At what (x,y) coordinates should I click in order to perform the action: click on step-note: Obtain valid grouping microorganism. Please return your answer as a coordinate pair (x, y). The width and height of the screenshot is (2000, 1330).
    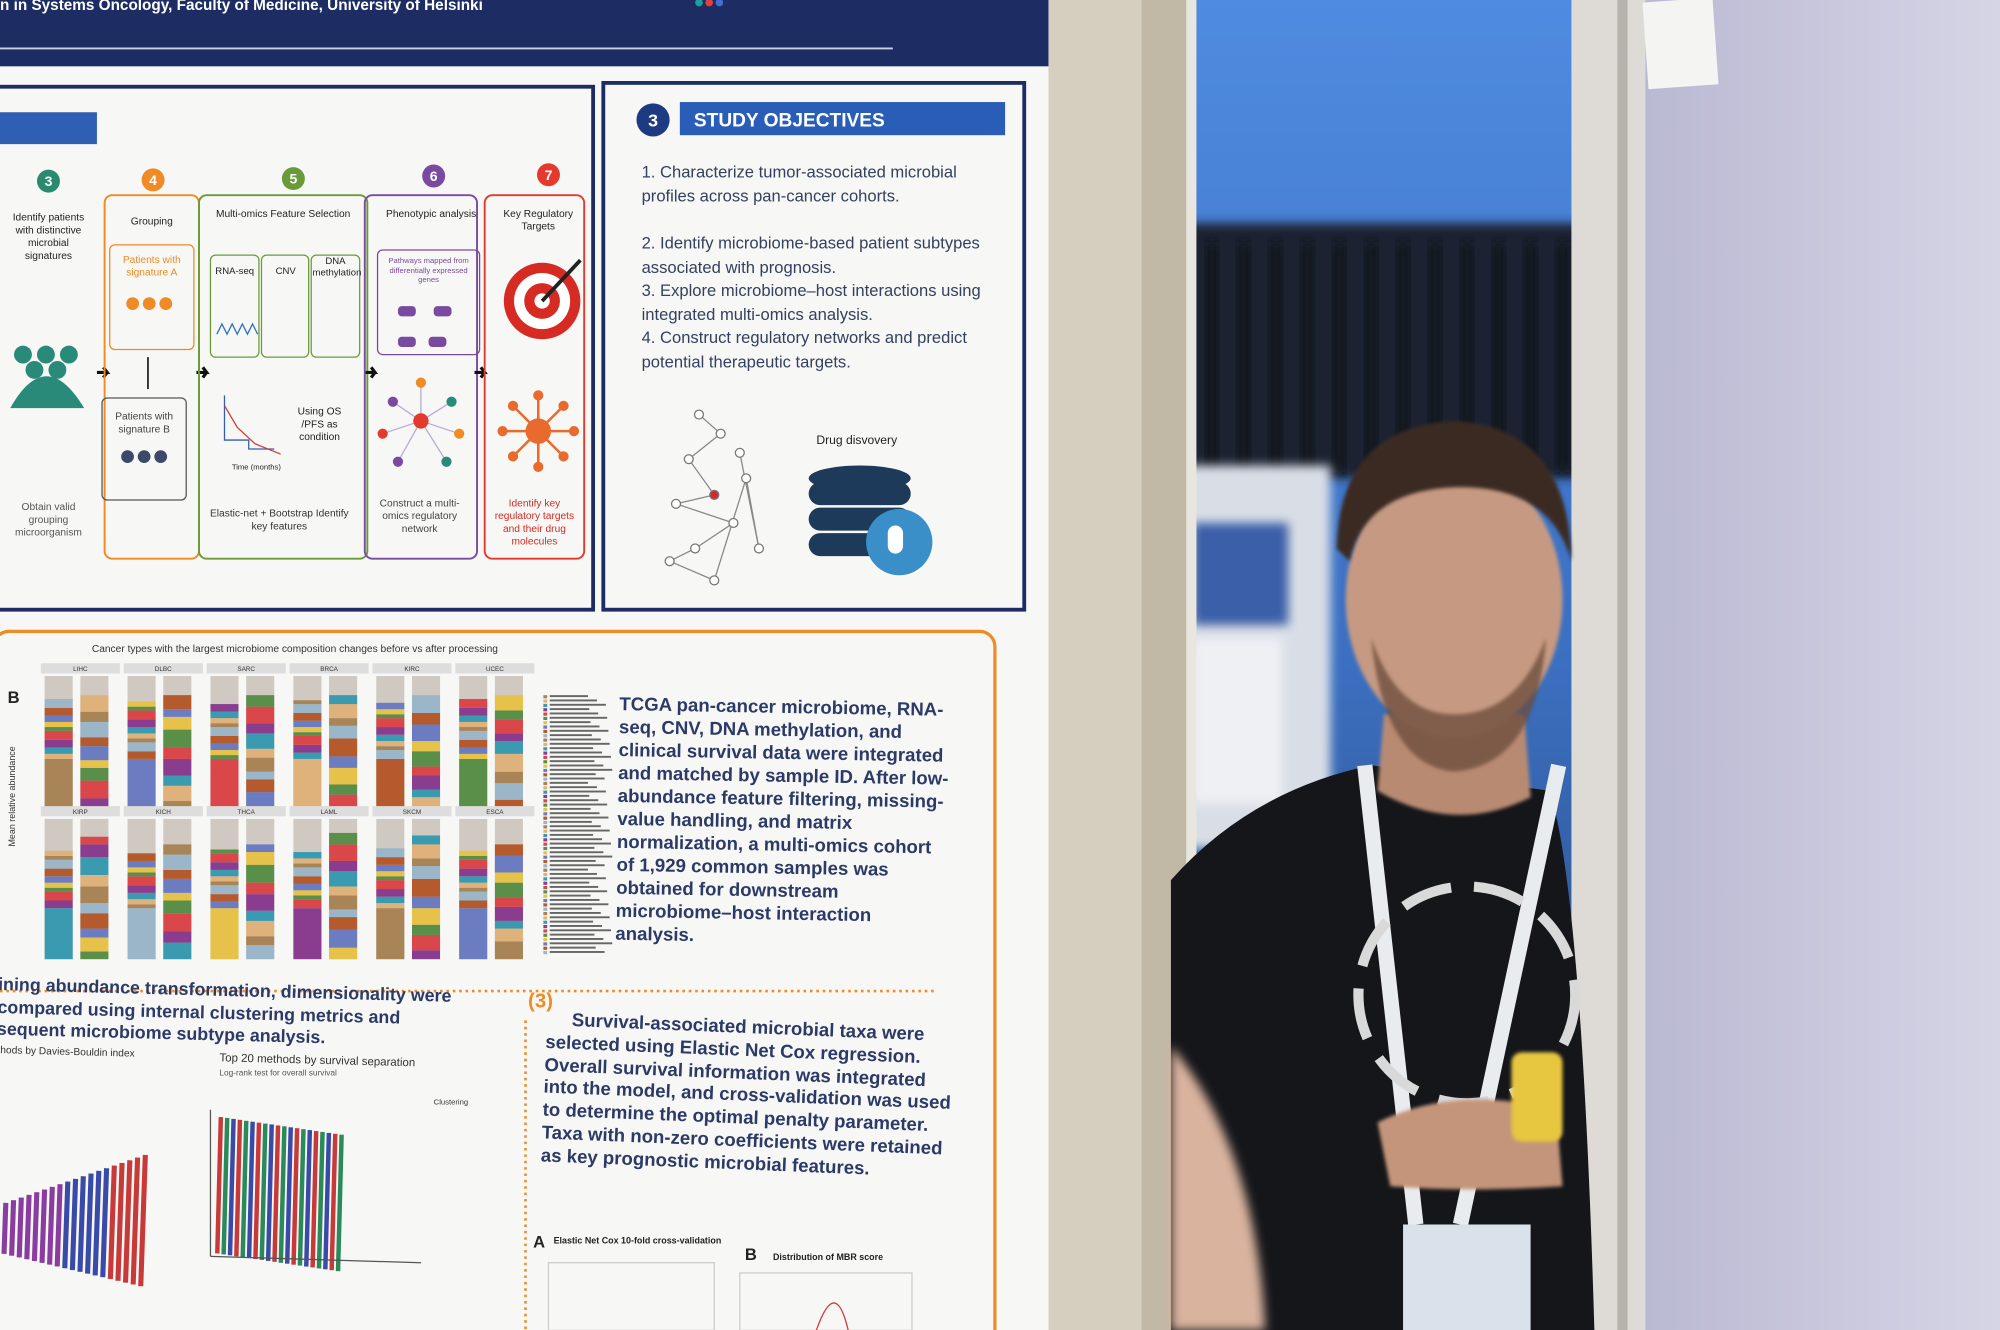
    Looking at the image, I should click on (48, 520).